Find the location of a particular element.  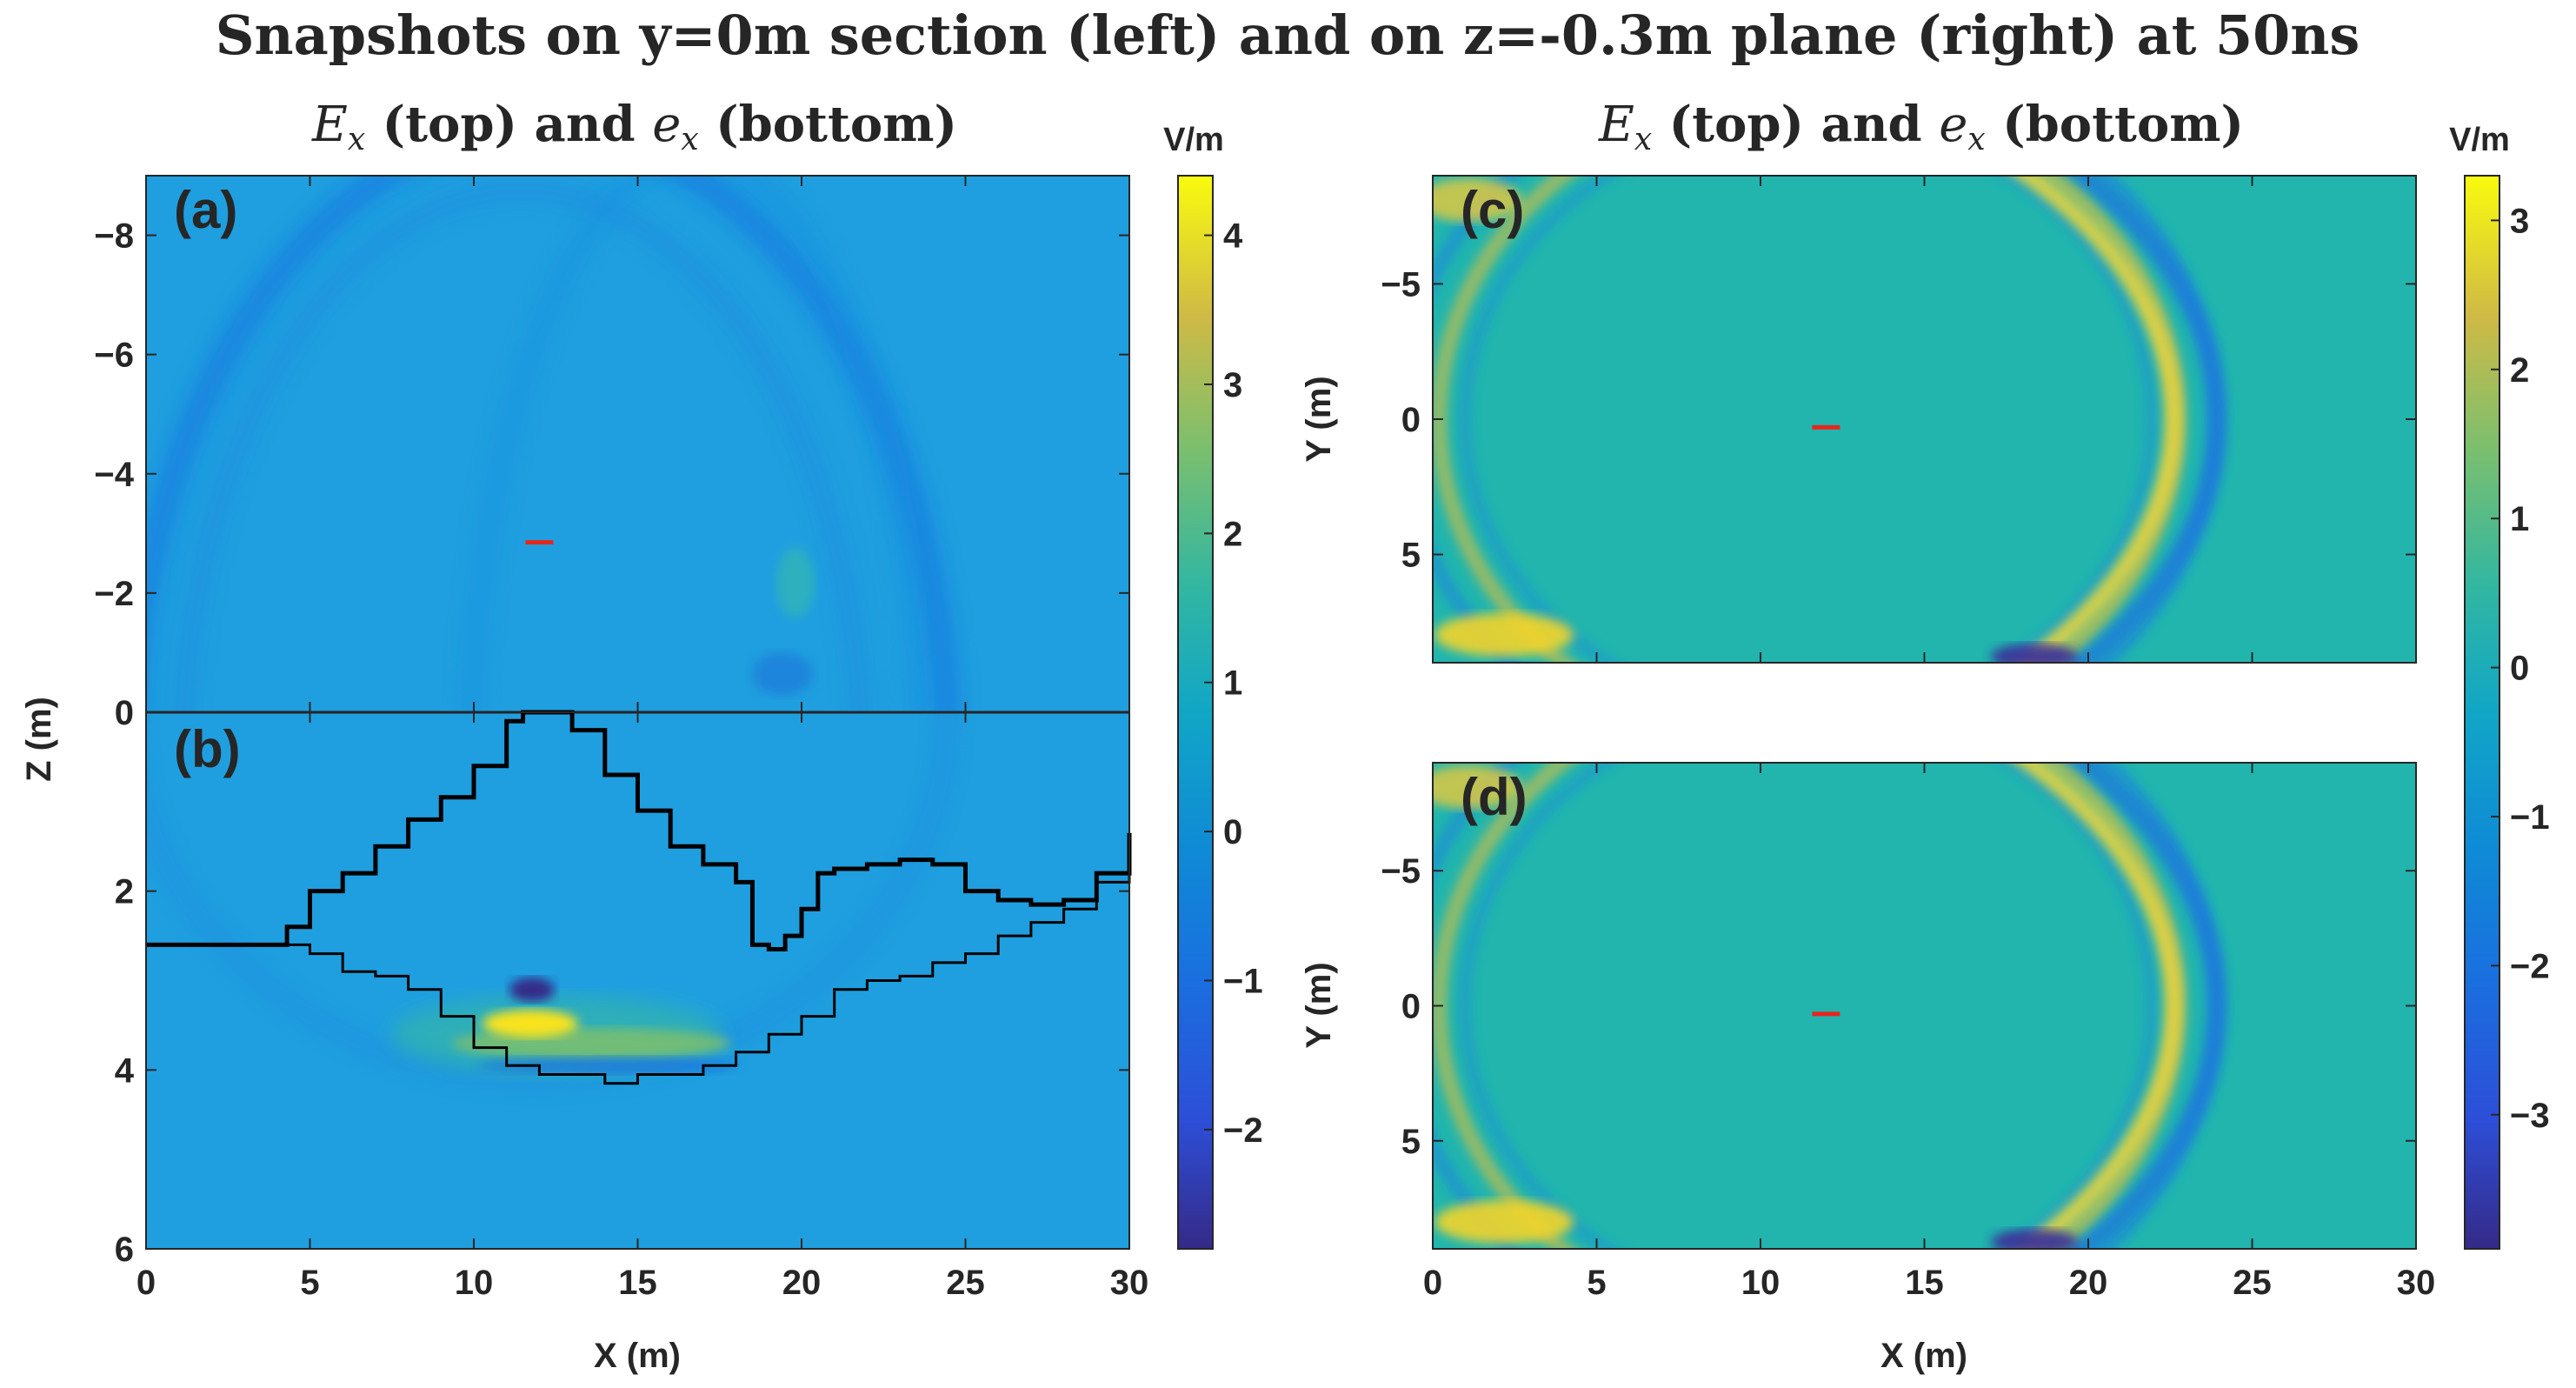

panel-label-a: (a) is located at coordinates (205, 210).